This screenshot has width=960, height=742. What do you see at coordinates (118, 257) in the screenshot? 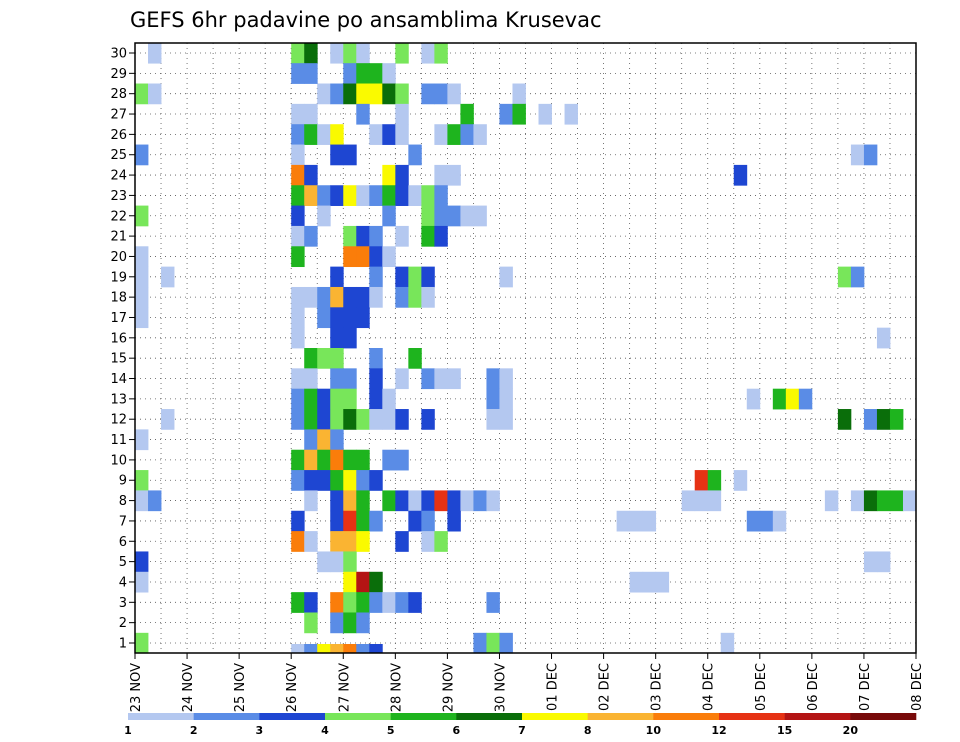
I see `y-tick-label: 20` at bounding box center [118, 257].